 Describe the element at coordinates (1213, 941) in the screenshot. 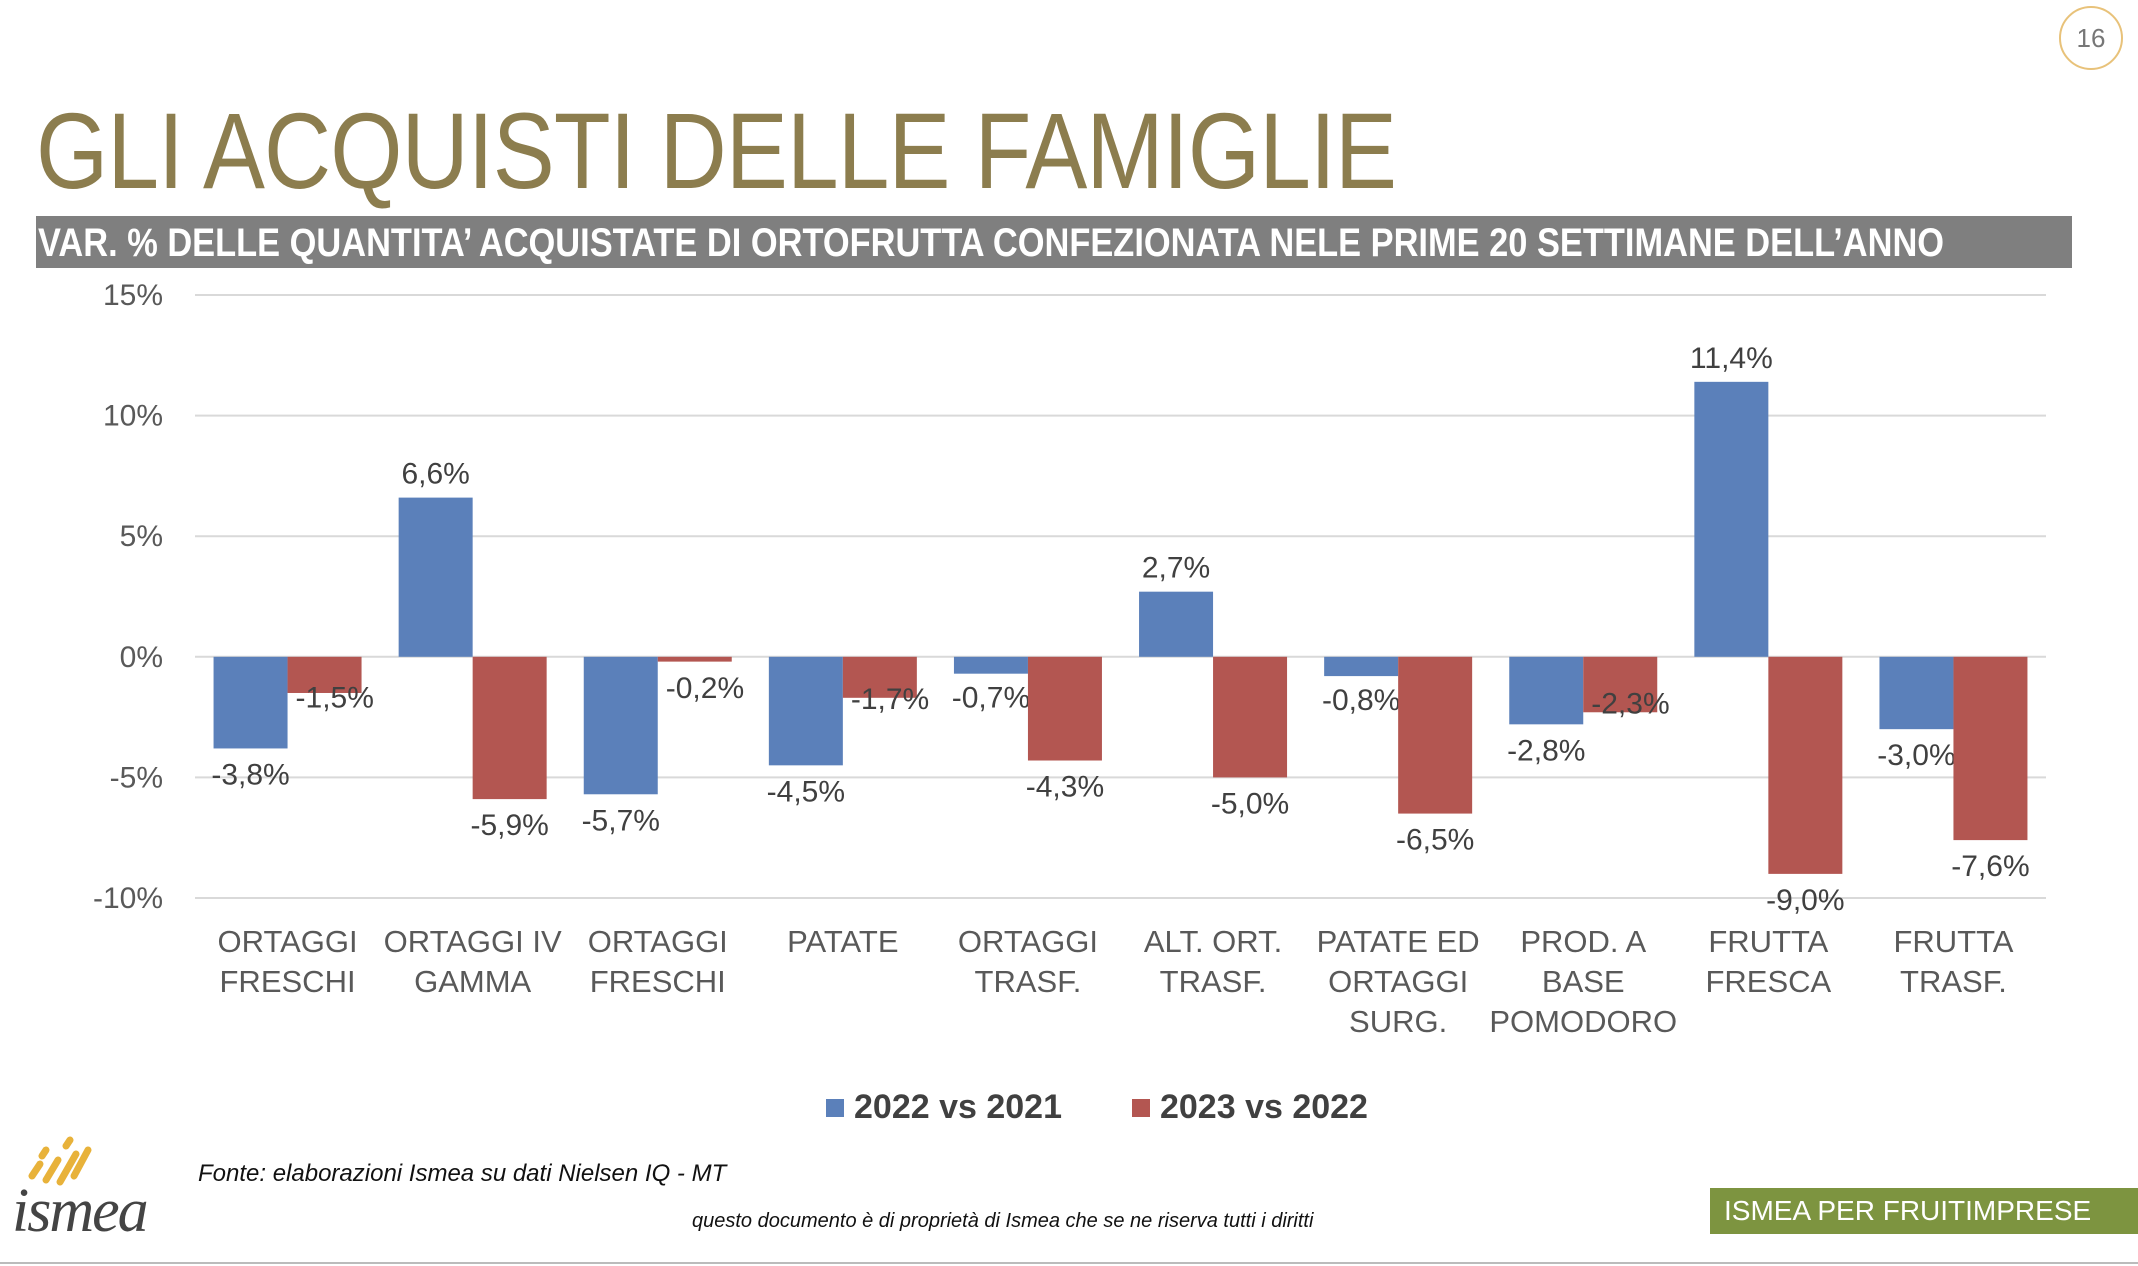

I see `x-tick-label: ALT. ORT.` at that location.